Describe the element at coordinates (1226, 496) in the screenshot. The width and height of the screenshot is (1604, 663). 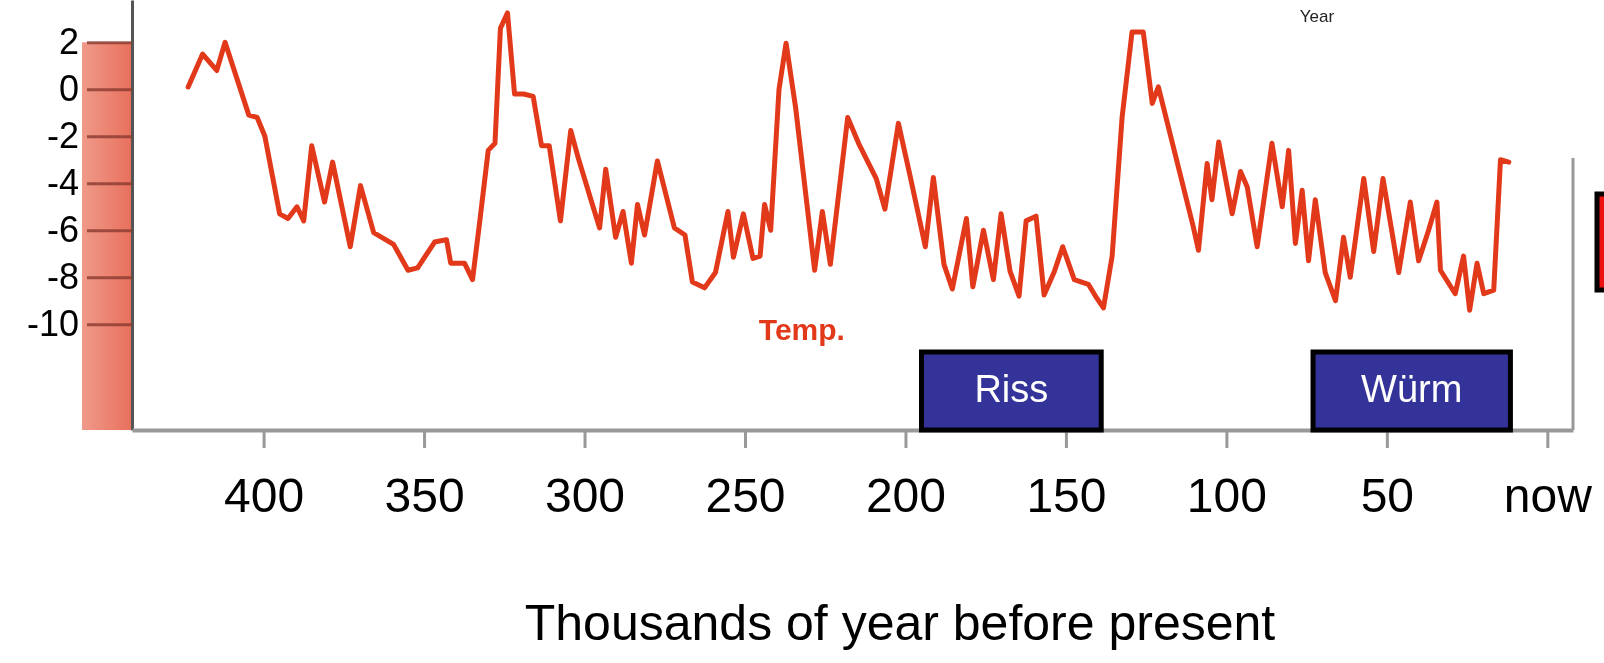
I see `x-tick-label: 100` at that location.